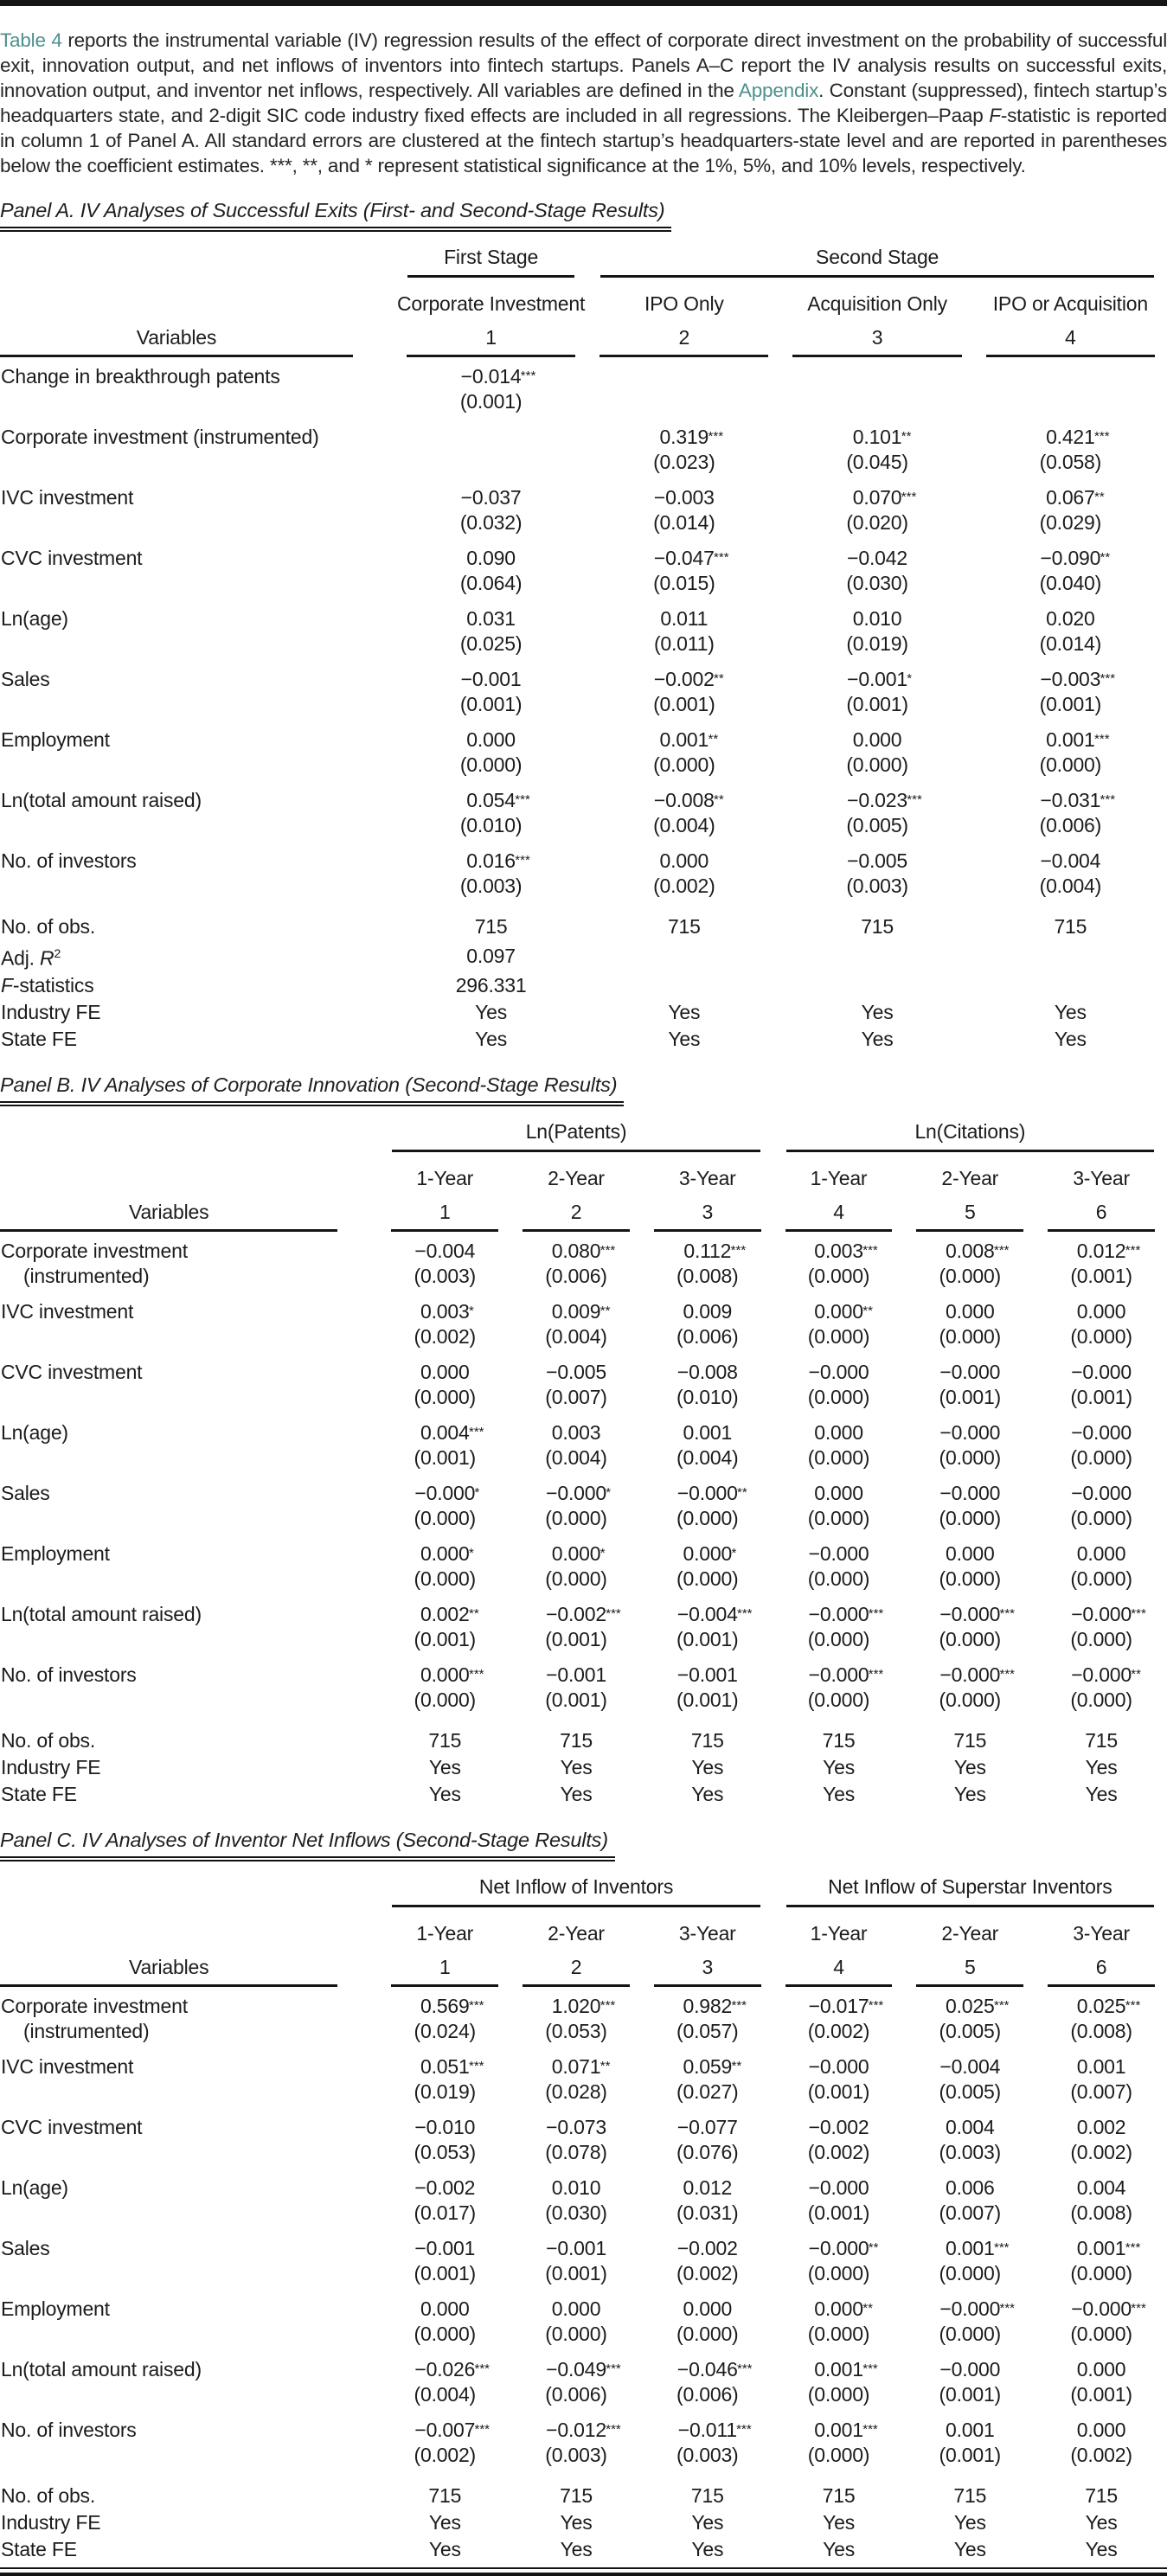 The image size is (1167, 2576). I want to click on standard-error-cell: (0.002), so click(839, 2033).